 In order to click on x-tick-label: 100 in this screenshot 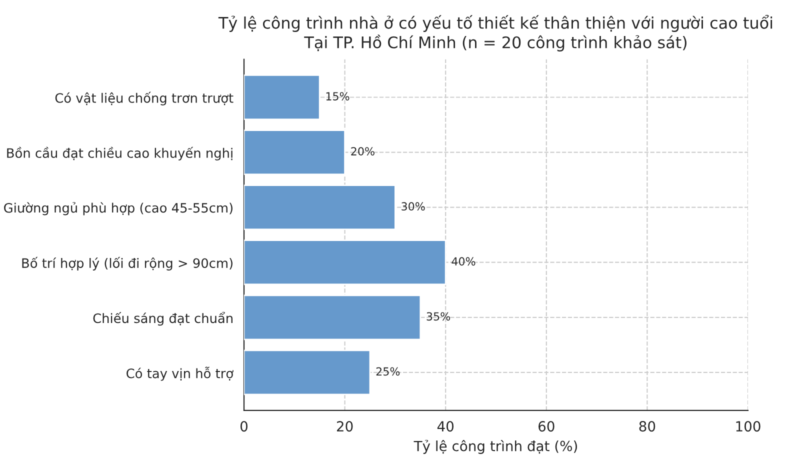, I will do `click(748, 426)`.